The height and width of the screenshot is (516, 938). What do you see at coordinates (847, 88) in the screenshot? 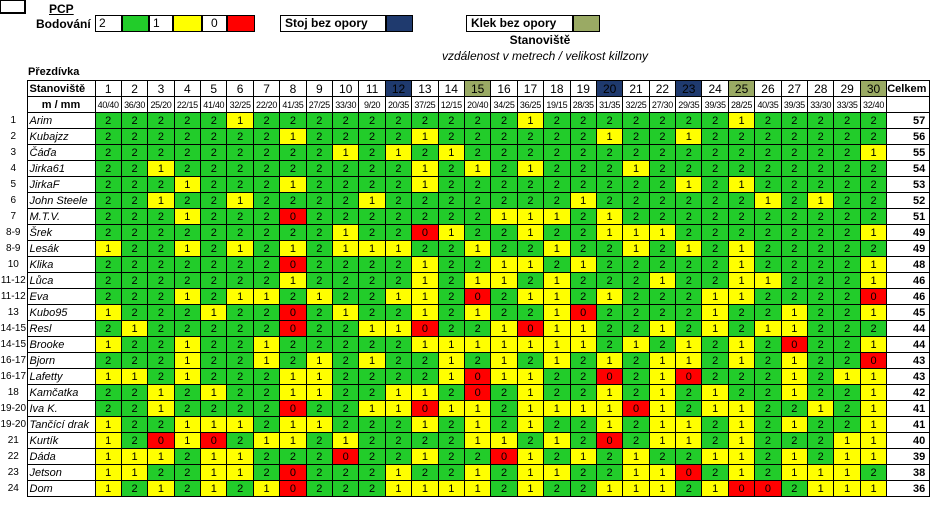
I see `station-number: 29` at bounding box center [847, 88].